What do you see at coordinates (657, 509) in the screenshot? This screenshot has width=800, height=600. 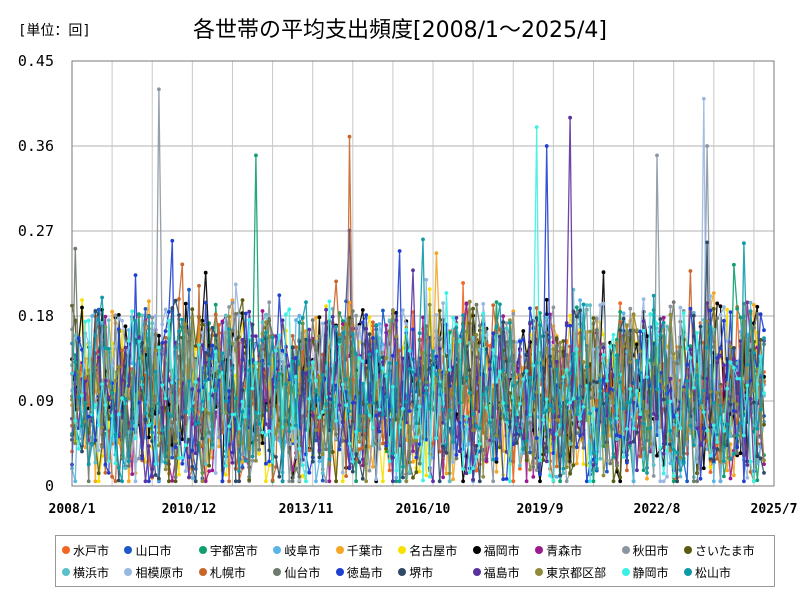 I see `x-tick-label: 2022/8` at bounding box center [657, 509].